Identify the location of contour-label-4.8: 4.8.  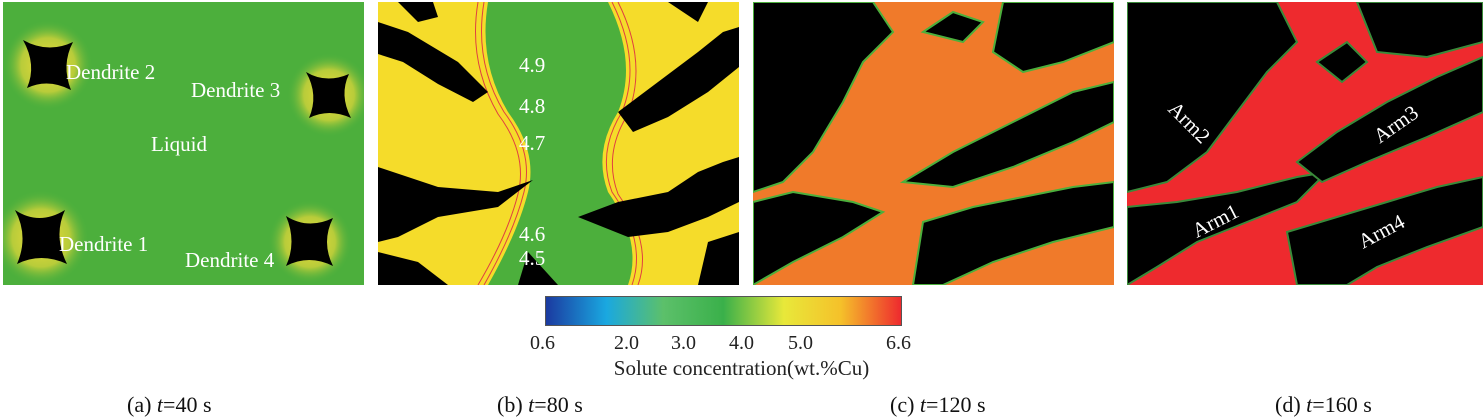
(532, 106).